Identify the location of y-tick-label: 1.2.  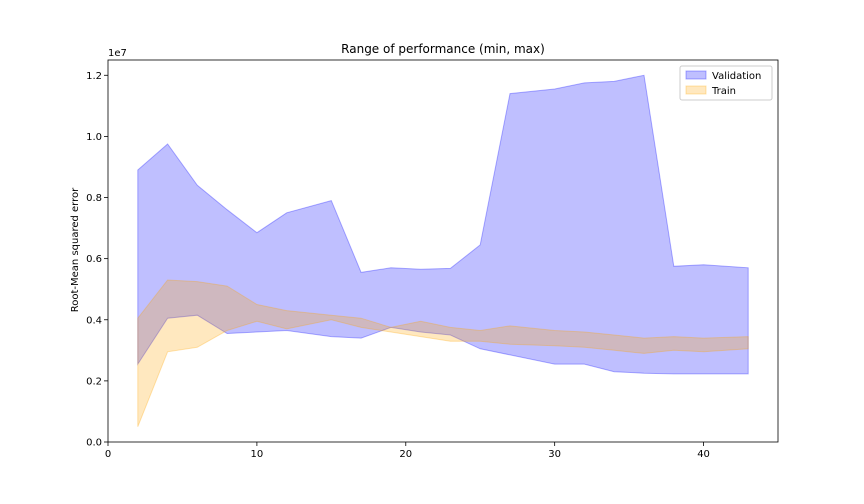
(94, 76).